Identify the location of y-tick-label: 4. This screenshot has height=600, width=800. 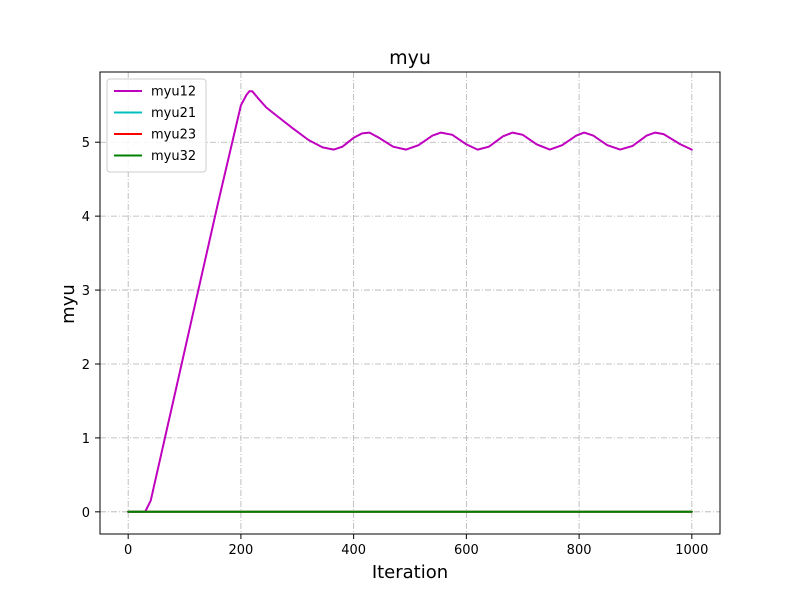
(86, 217).